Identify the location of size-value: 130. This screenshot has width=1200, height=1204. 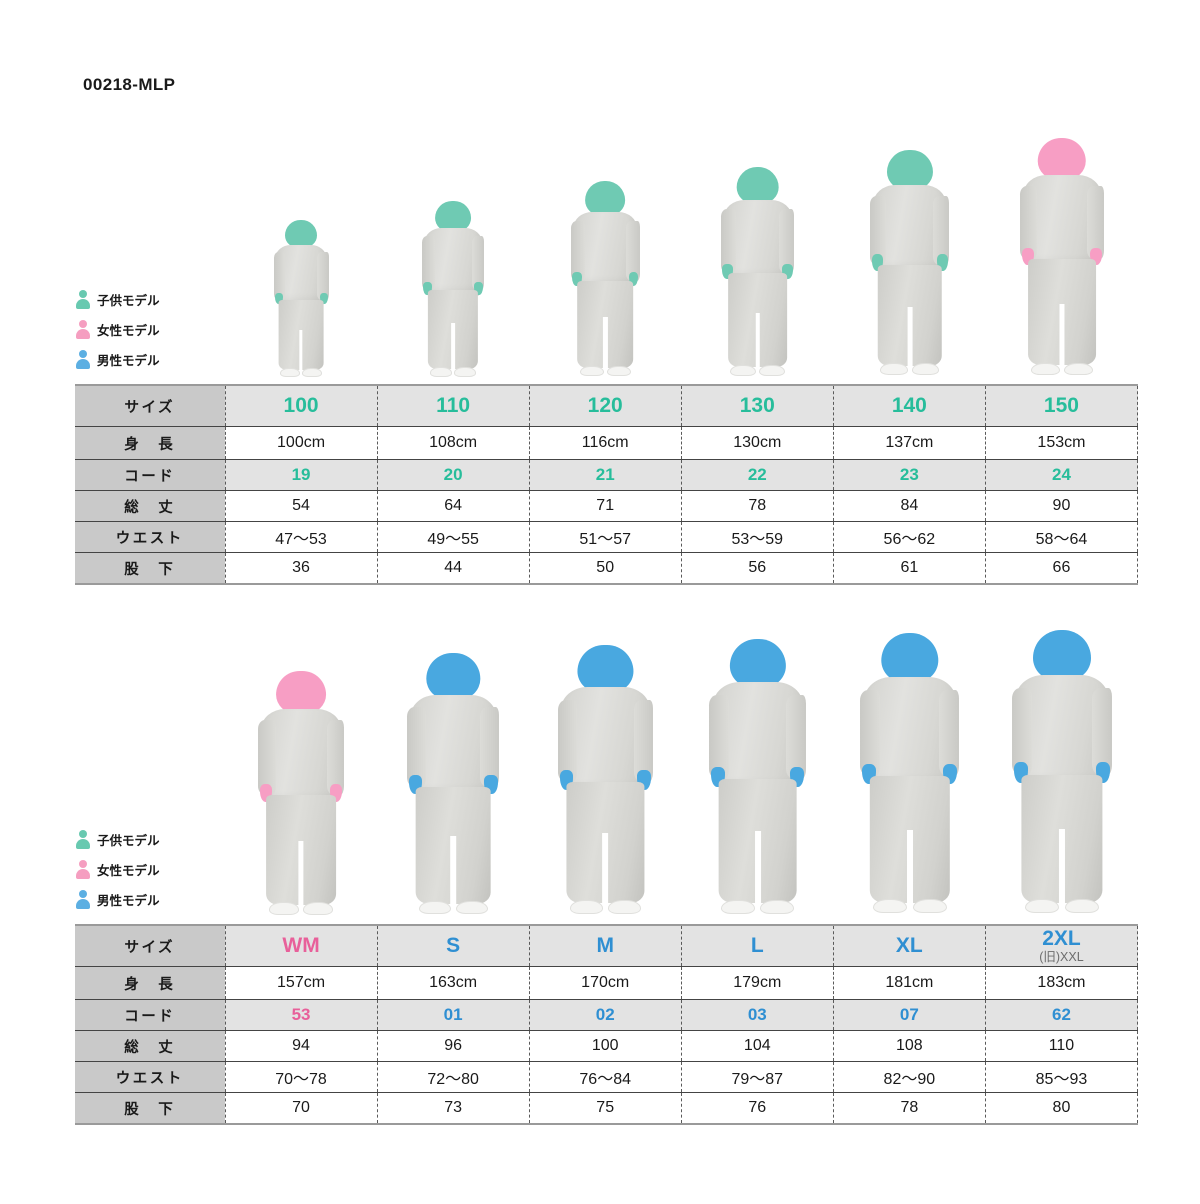
(757, 405).